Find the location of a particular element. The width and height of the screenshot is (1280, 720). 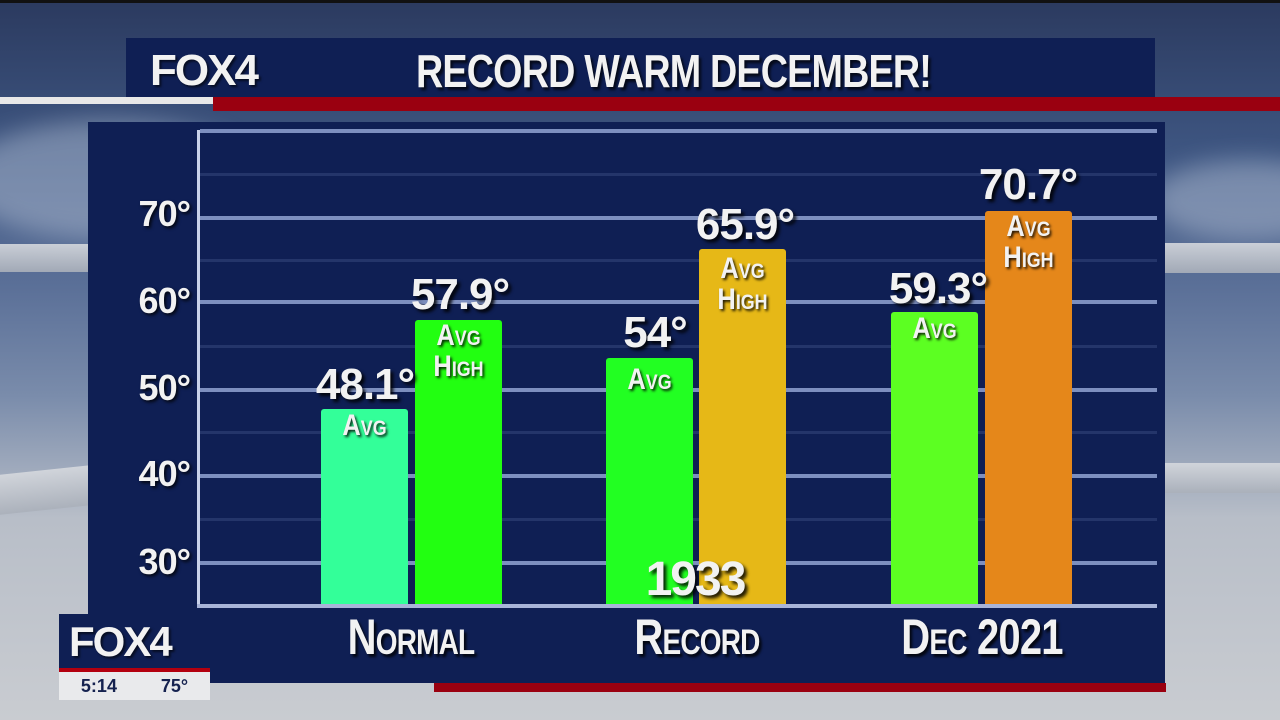

label-dec2021-avg: Avg is located at coordinates (934, 328).